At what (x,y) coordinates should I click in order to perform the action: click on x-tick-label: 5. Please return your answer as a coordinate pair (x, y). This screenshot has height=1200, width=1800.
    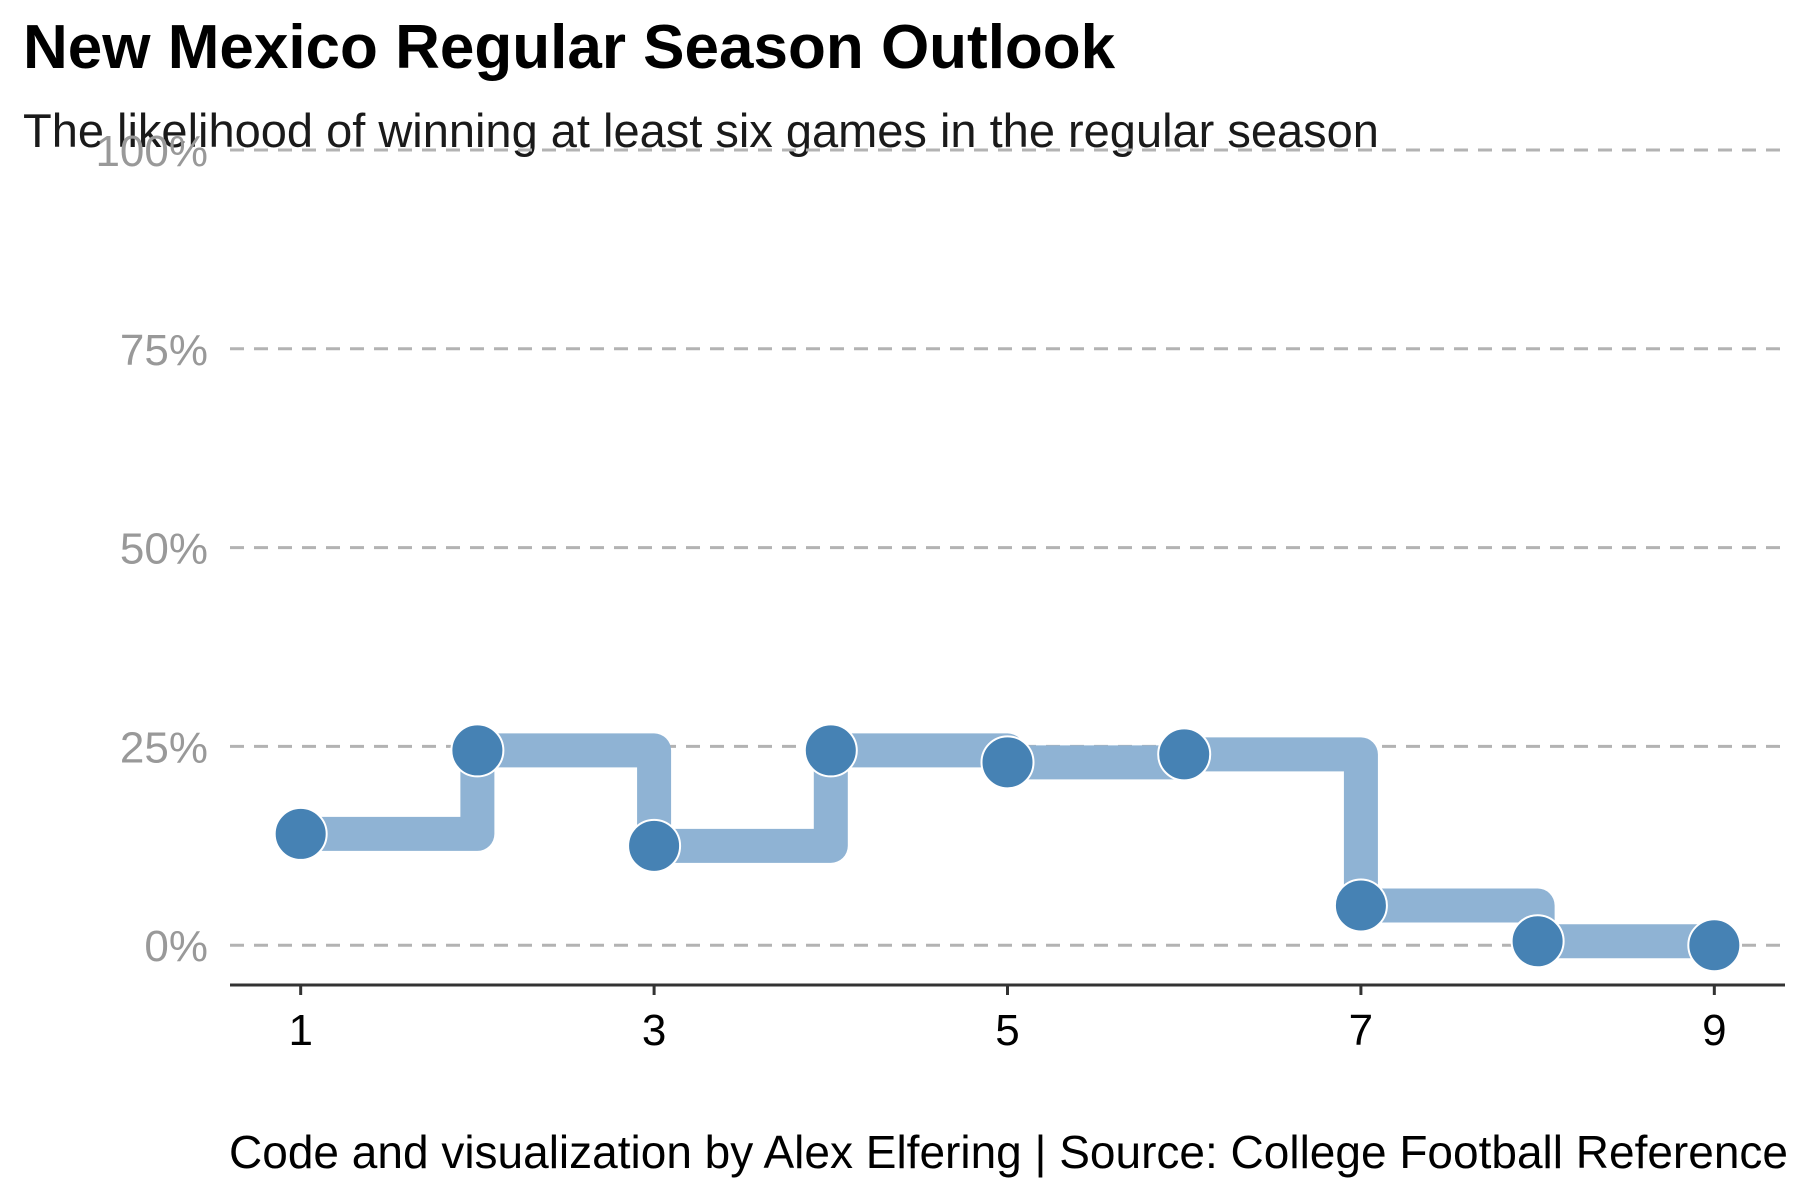
    Looking at the image, I should click on (1007, 1030).